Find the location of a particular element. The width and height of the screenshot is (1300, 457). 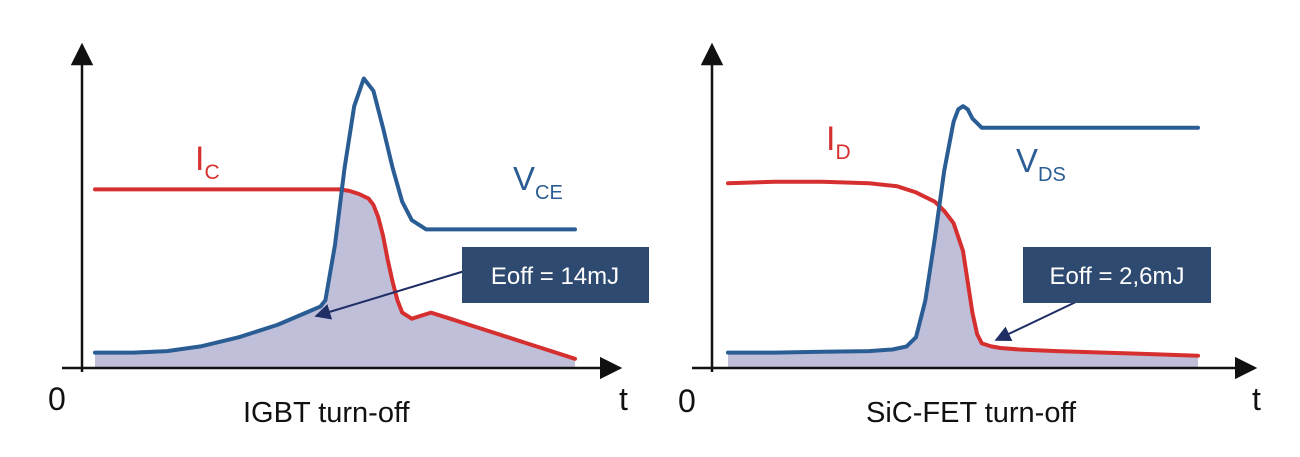

annotation-text: Eoff = 14mJ is located at coordinates (555, 276).